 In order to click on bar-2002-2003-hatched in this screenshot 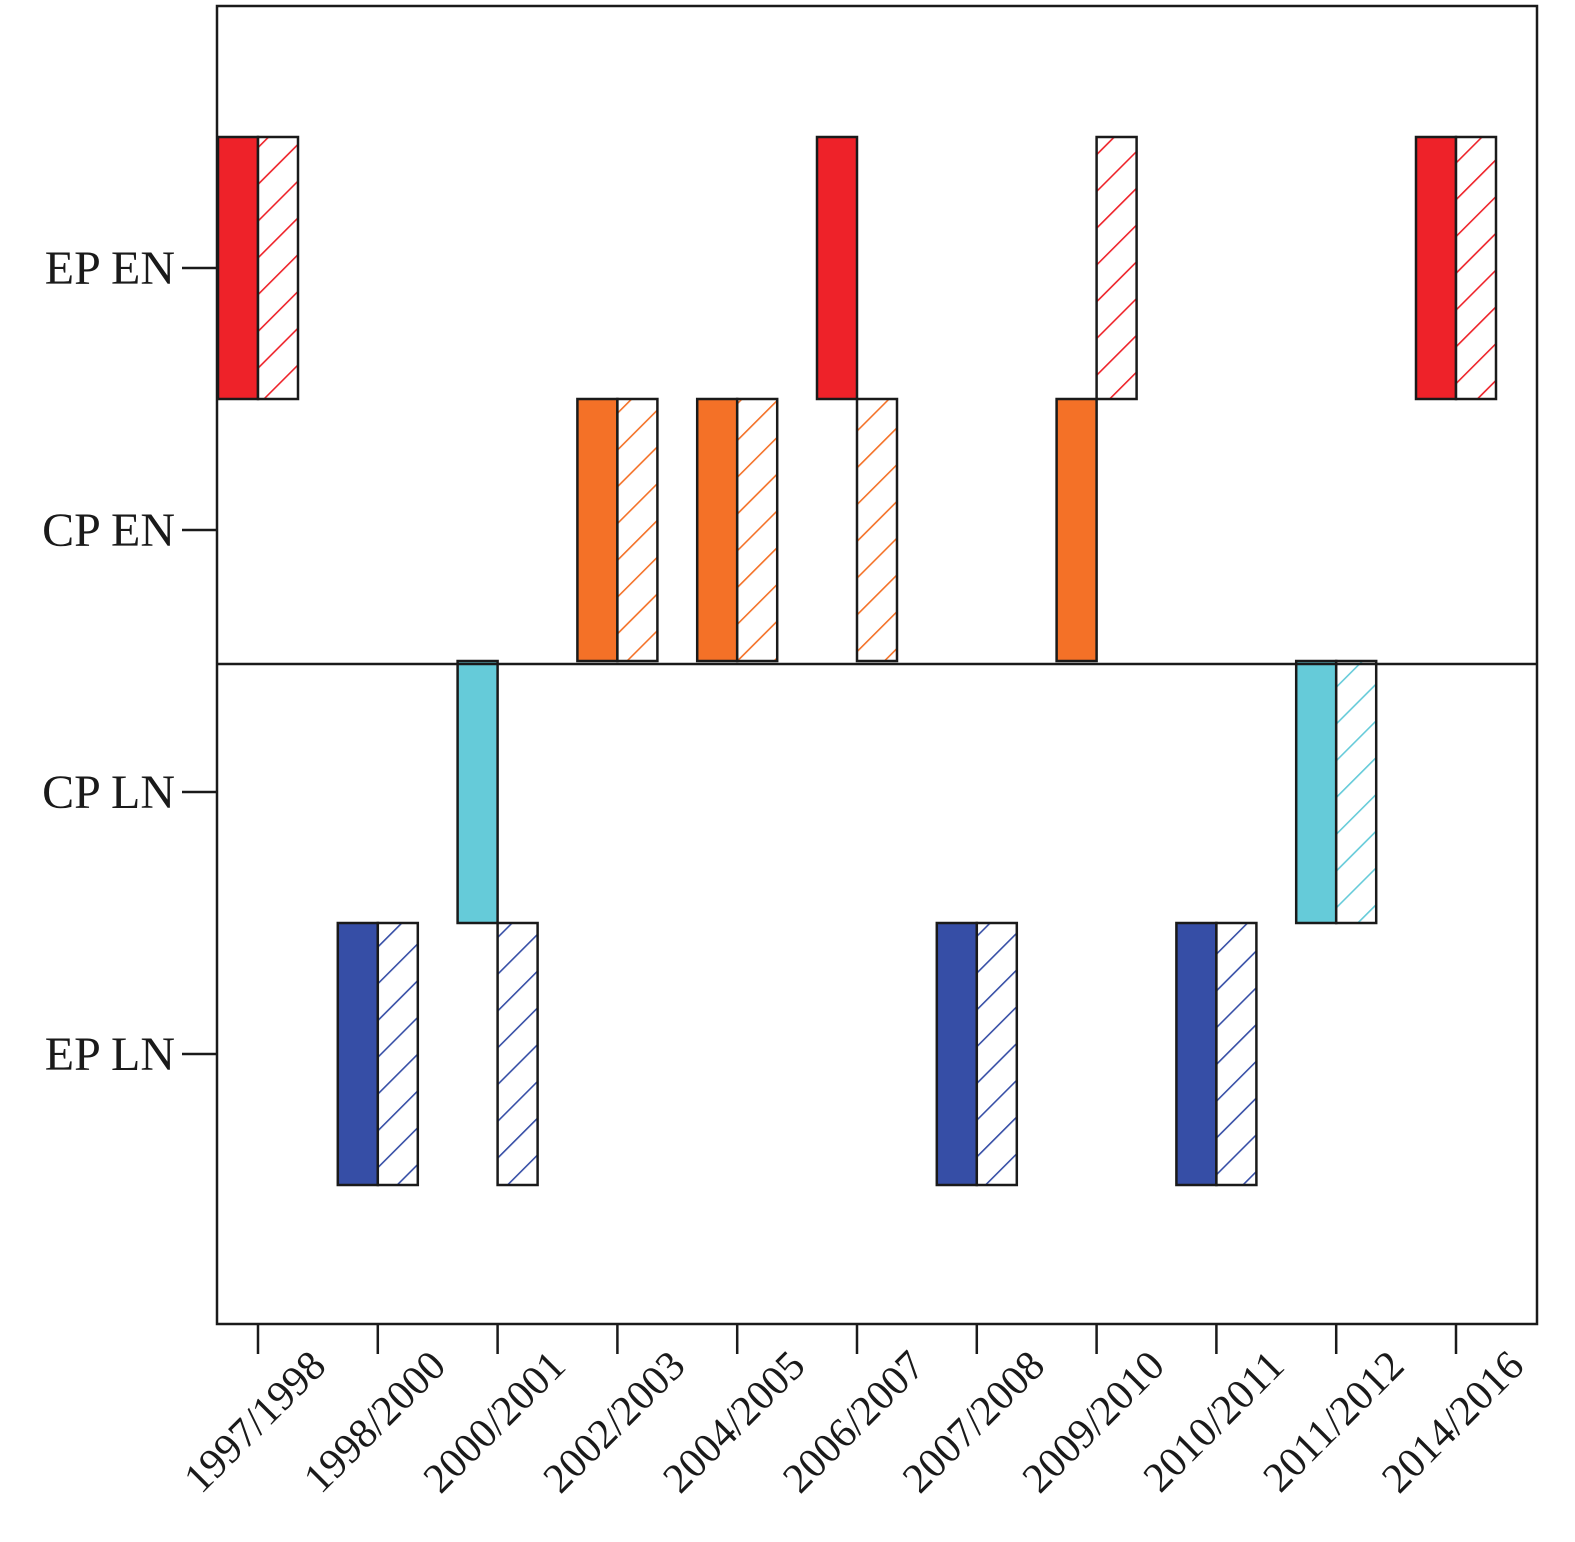, I will do `click(637, 530)`.